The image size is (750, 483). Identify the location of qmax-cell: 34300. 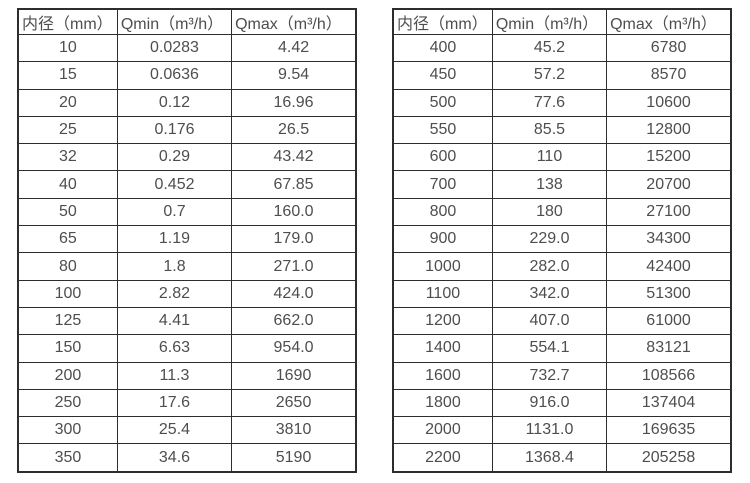
(669, 239).